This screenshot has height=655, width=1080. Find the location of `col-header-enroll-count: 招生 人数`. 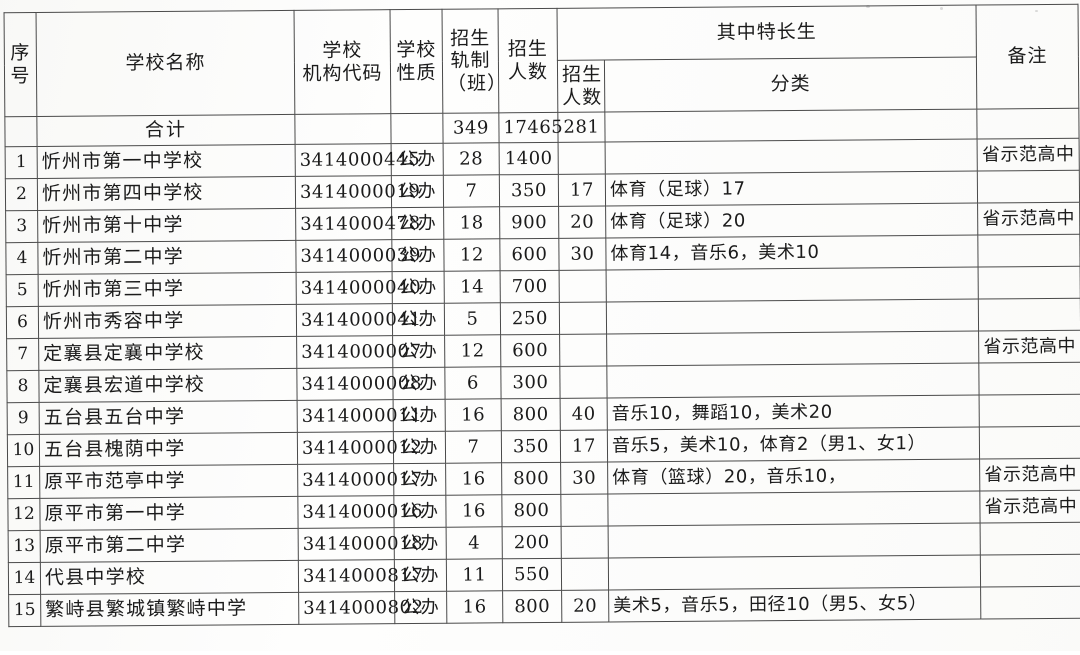

col-header-enroll-count: 招生 人数 is located at coordinates (528, 60).